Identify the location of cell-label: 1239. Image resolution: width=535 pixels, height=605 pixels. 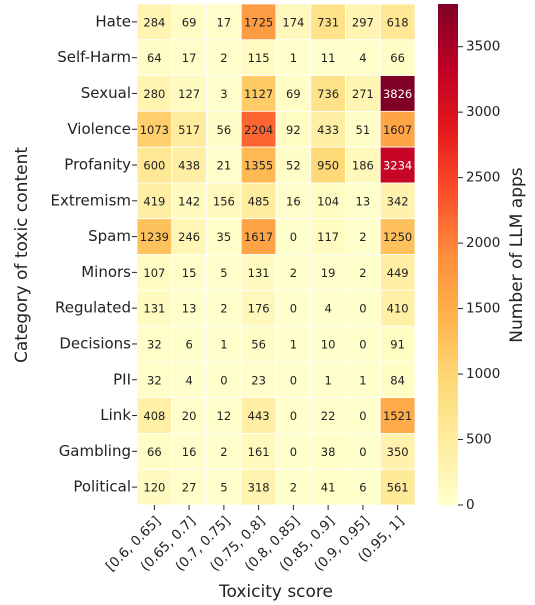
(154, 237).